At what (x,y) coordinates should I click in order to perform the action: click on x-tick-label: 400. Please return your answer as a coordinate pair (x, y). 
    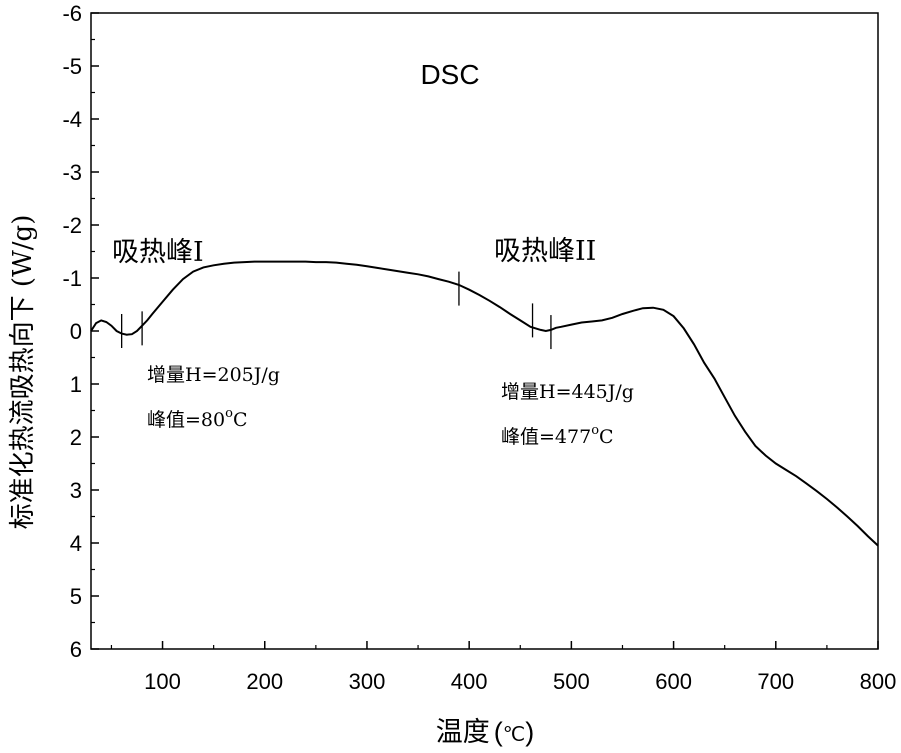
    Looking at the image, I should click on (469, 681).